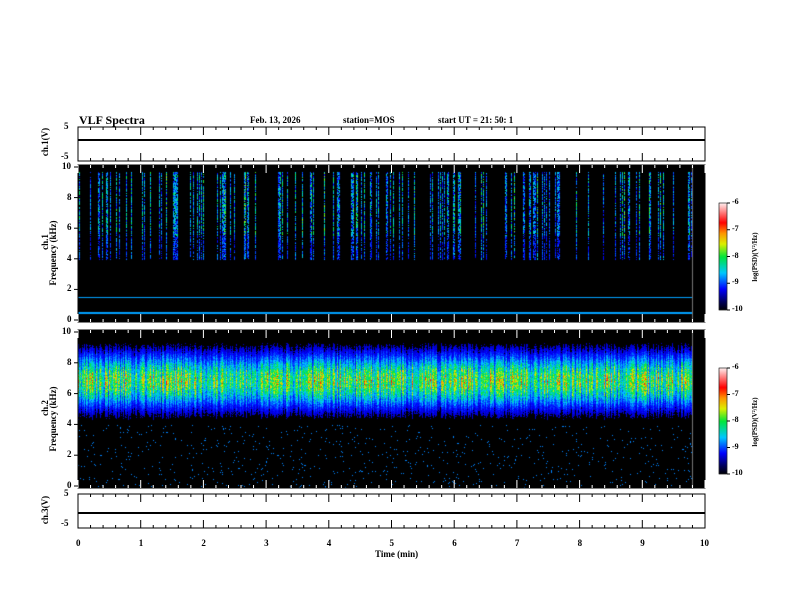 The height and width of the screenshot is (612, 792). Describe the element at coordinates (275, 120) in the screenshot. I see `date-label: Feb. 13, 2026` at that location.